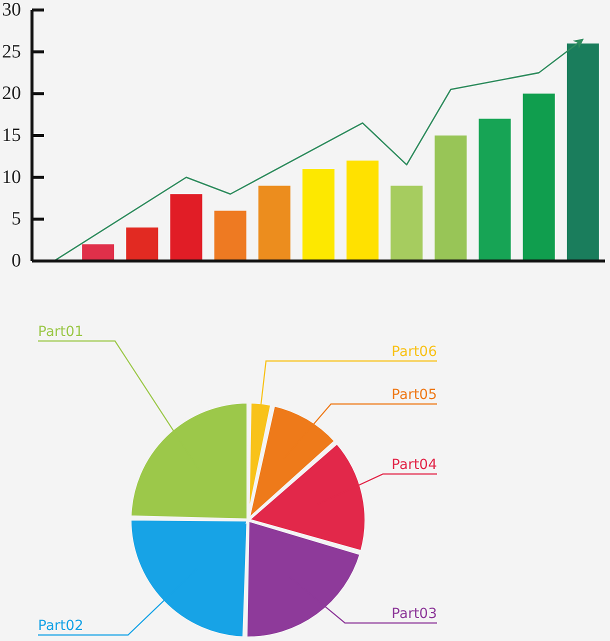 This screenshot has width=610, height=641. What do you see at coordinates (415, 352) in the screenshot?
I see `slice-label: Part06` at bounding box center [415, 352].